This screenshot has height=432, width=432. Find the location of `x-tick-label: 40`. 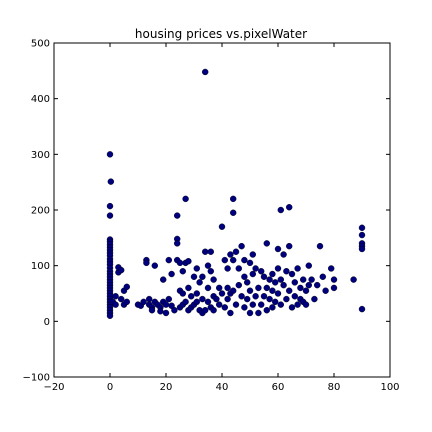

x-tick-label: 40 is located at coordinates (222, 387).